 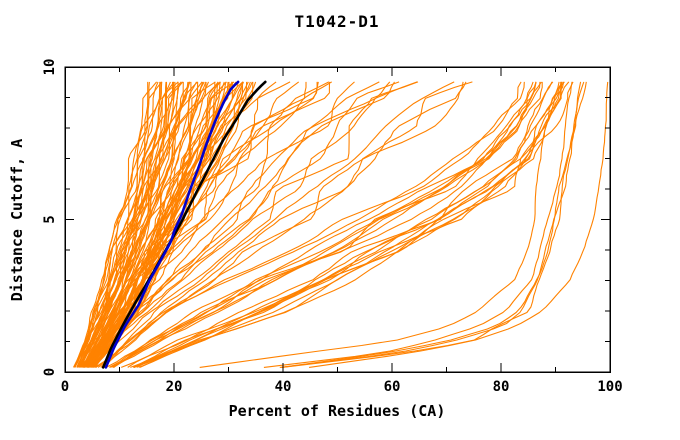 I want to click on x-axis-label: Percent of Residues (CA), so click(x=337, y=411).